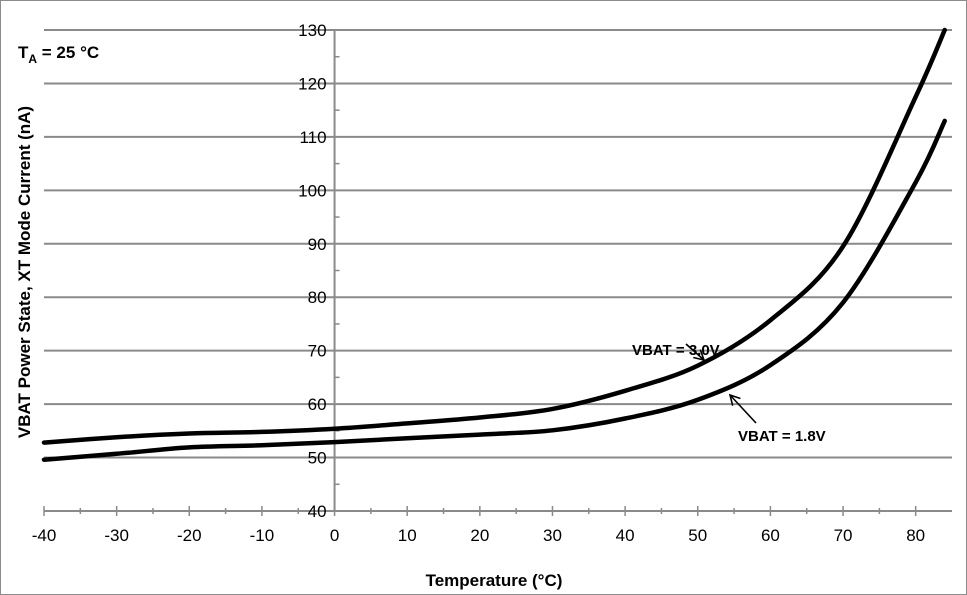  What do you see at coordinates (407, 535) in the screenshot?
I see `x-tick-label: 10` at bounding box center [407, 535].